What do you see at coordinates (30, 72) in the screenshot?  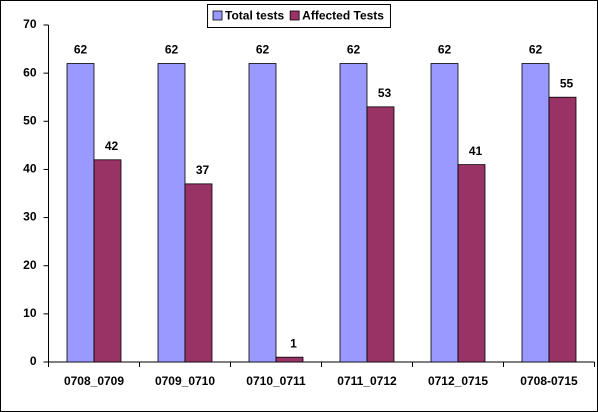 I see `y-tick-label: 60` at bounding box center [30, 72].